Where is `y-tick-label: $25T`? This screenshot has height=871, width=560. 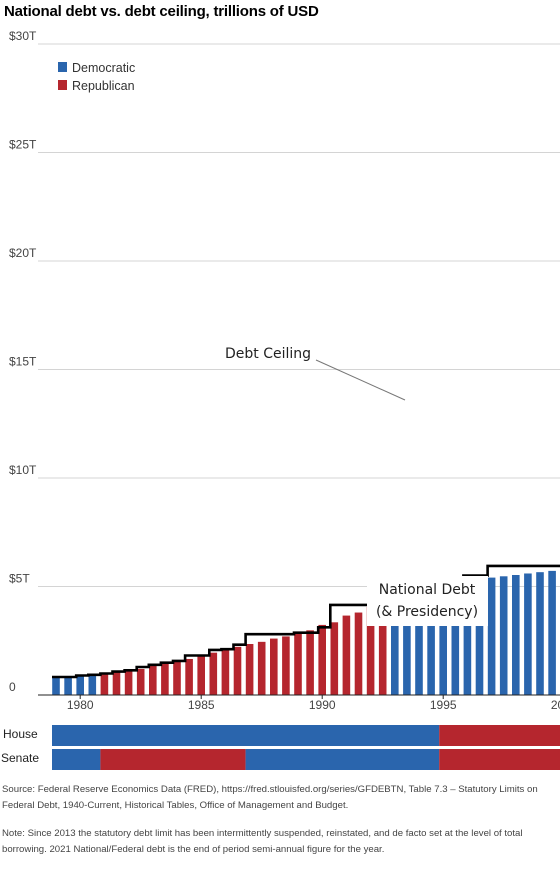 y-tick-label: $25T is located at coordinates (23, 145).